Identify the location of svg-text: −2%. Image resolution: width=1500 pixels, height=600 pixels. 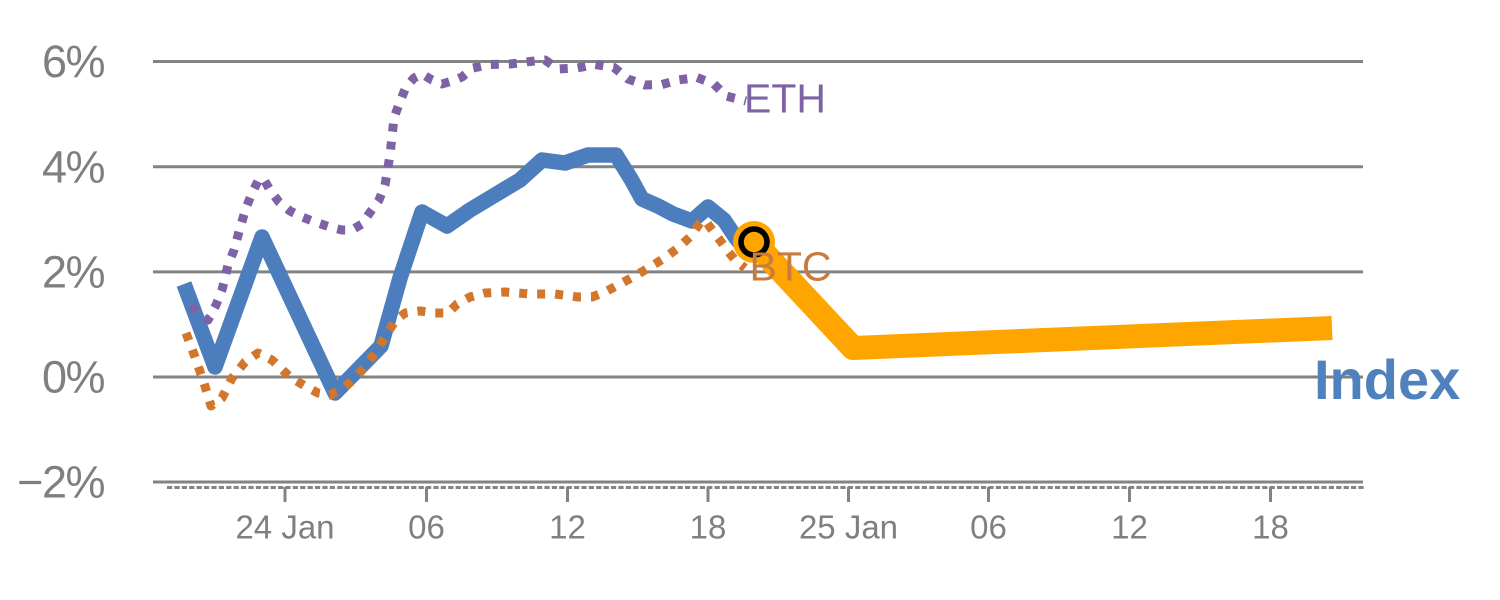
(60, 482).